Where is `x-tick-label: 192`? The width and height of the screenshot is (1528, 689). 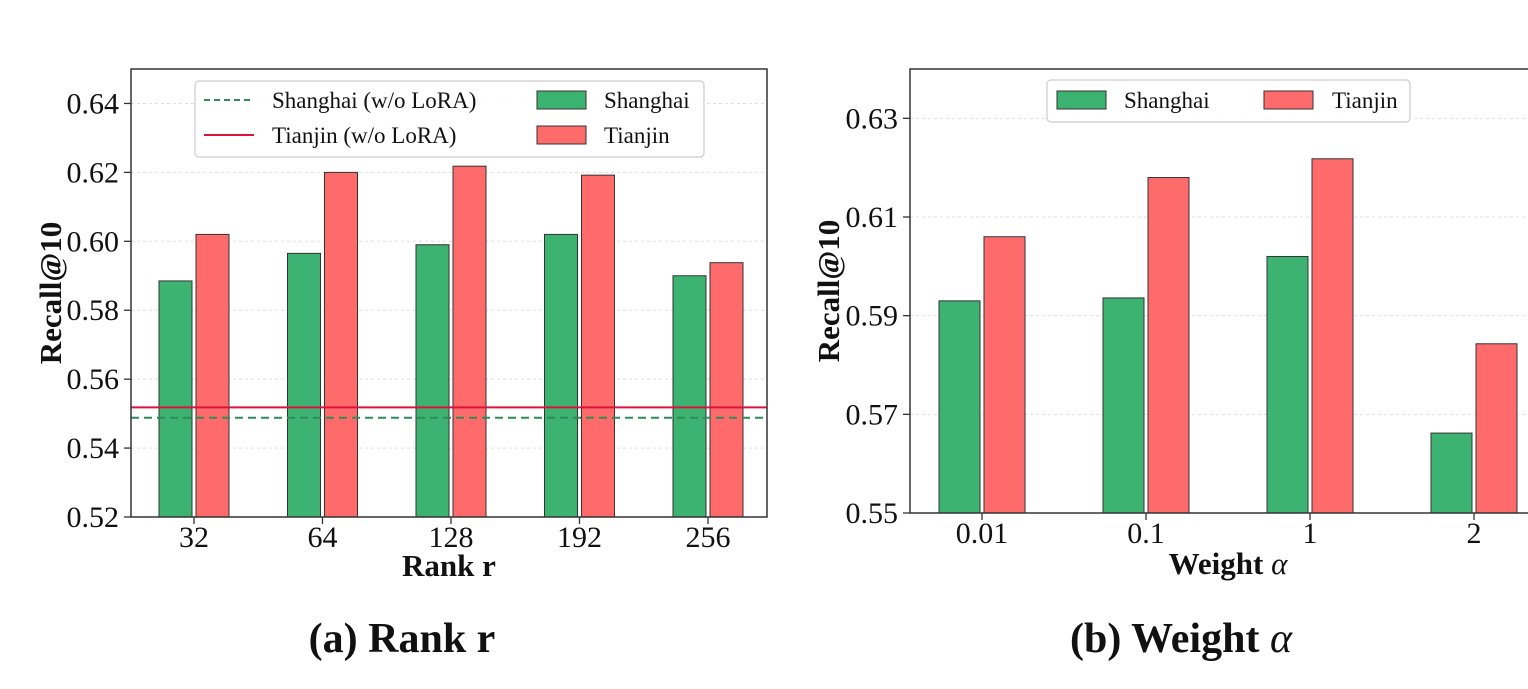
x-tick-label: 192 is located at coordinates (579, 537).